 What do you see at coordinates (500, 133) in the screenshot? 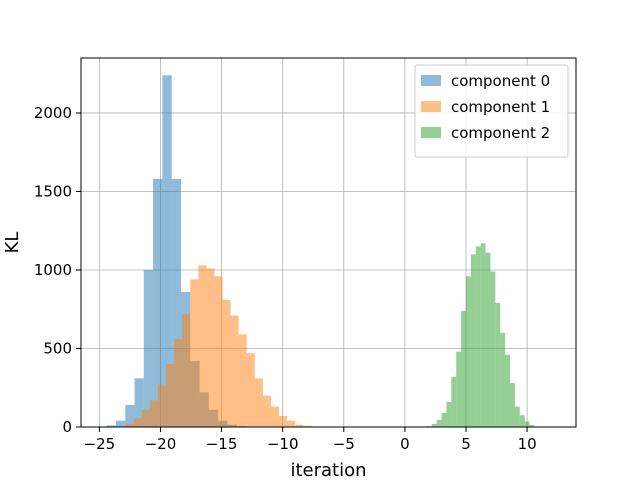
I see `legend-label: component 2` at bounding box center [500, 133].